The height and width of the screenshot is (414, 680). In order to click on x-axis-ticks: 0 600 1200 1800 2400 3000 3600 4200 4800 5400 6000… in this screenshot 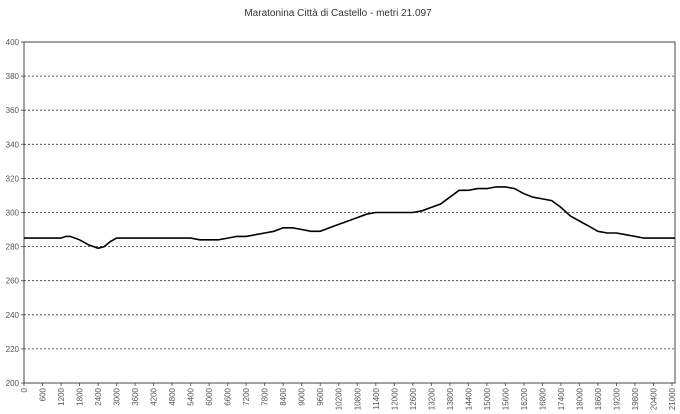, I will do `click(348, 396)`.